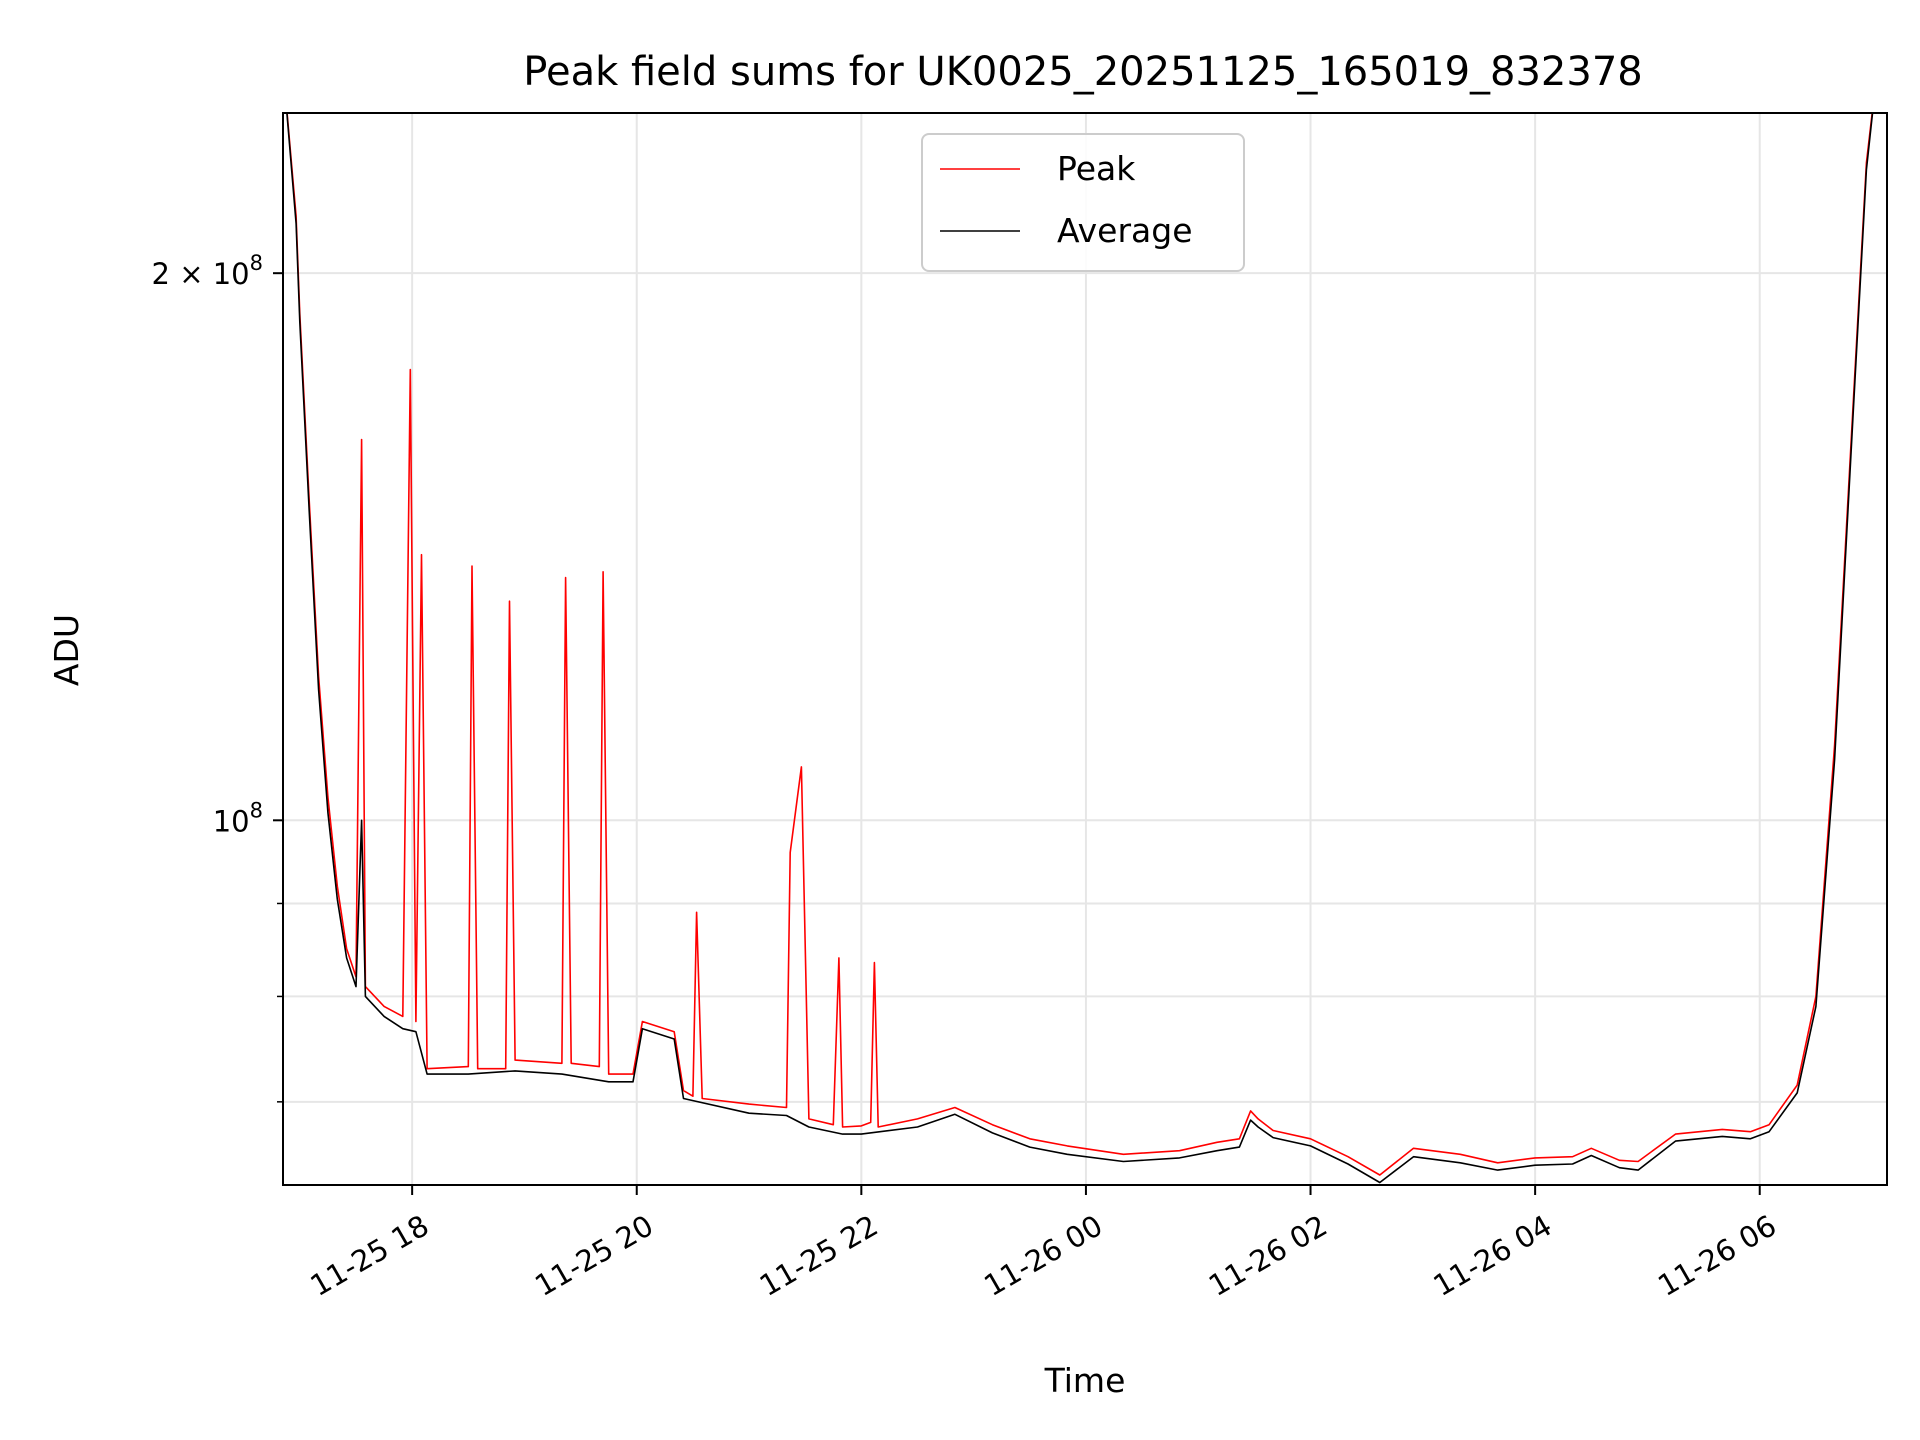 Image resolution: width=1920 pixels, height=1440 pixels. I want to click on legend-label-average: Average, so click(1125, 230).